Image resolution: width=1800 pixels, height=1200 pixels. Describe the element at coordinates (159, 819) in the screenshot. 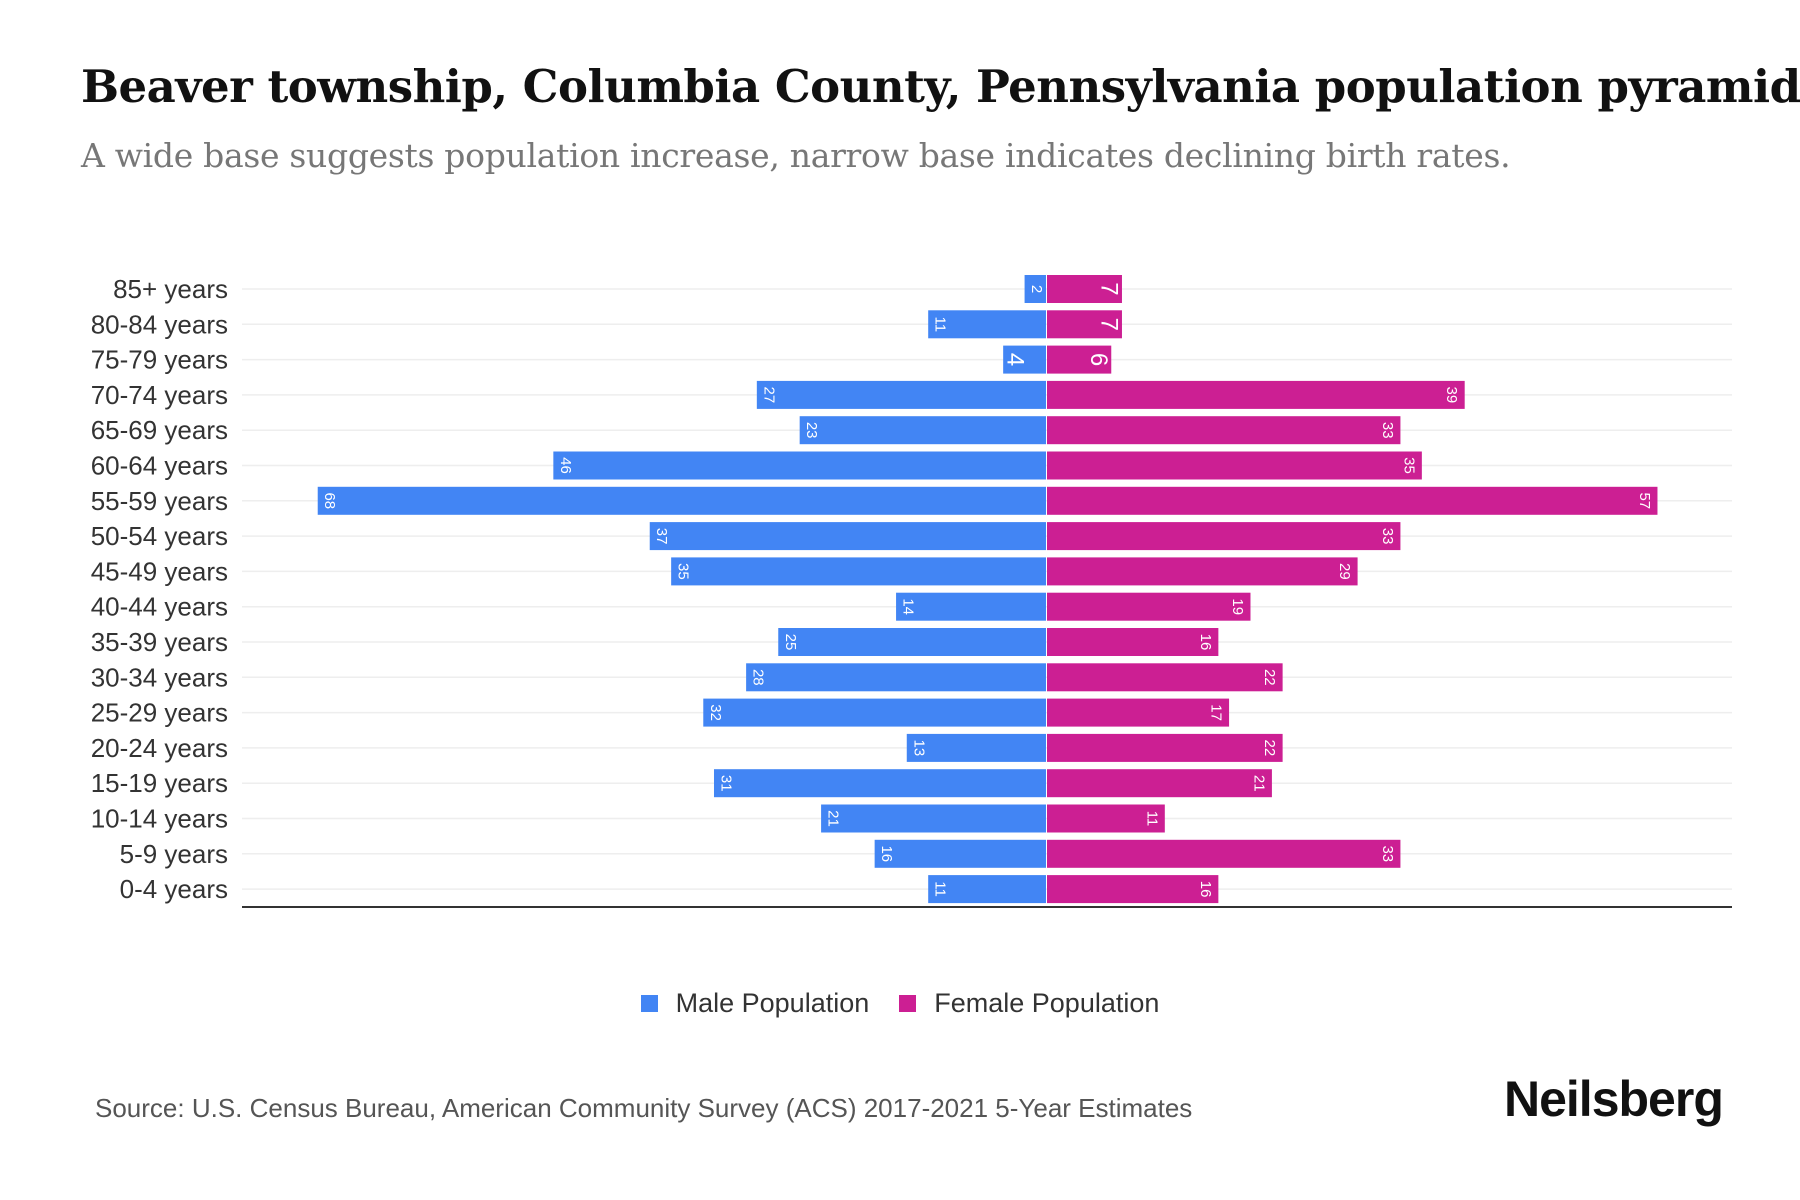

I see `y-tick-label: 10-14 years` at that location.